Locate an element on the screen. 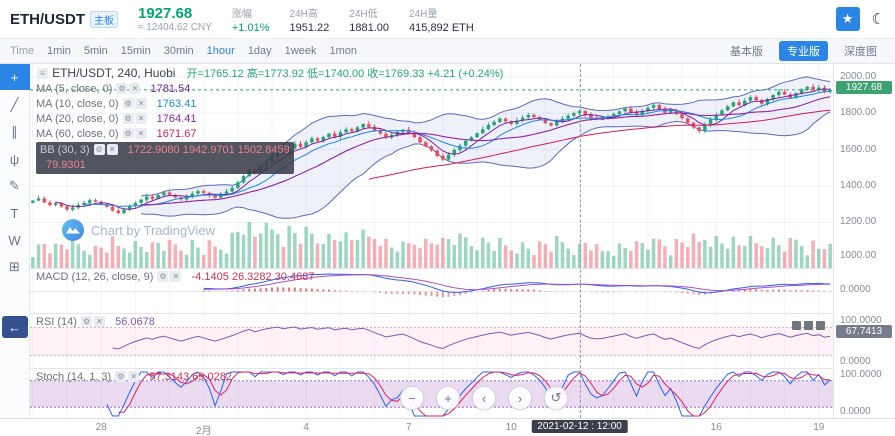 This screenshot has width=895, height=436. indicator-label: MA (5, close, 0) is located at coordinates (74, 89).